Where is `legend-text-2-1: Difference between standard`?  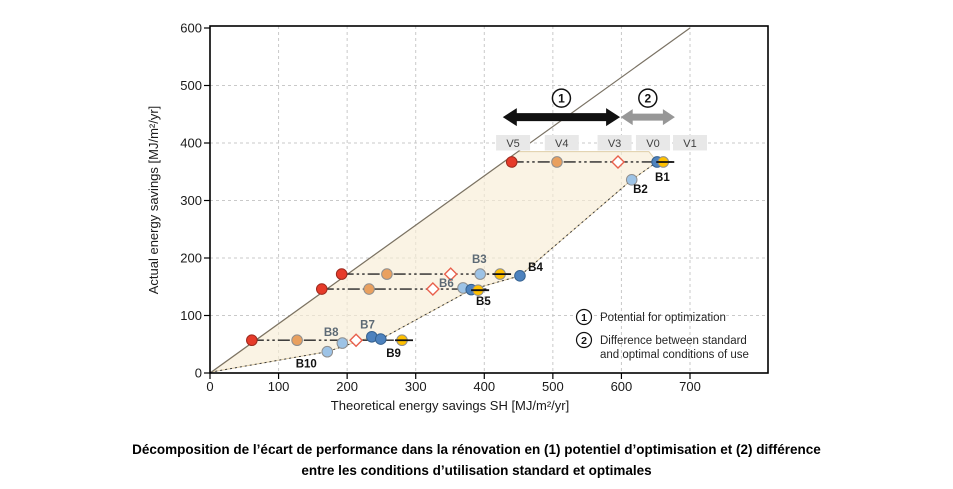 legend-text-2-1: Difference between standard is located at coordinates (673, 341).